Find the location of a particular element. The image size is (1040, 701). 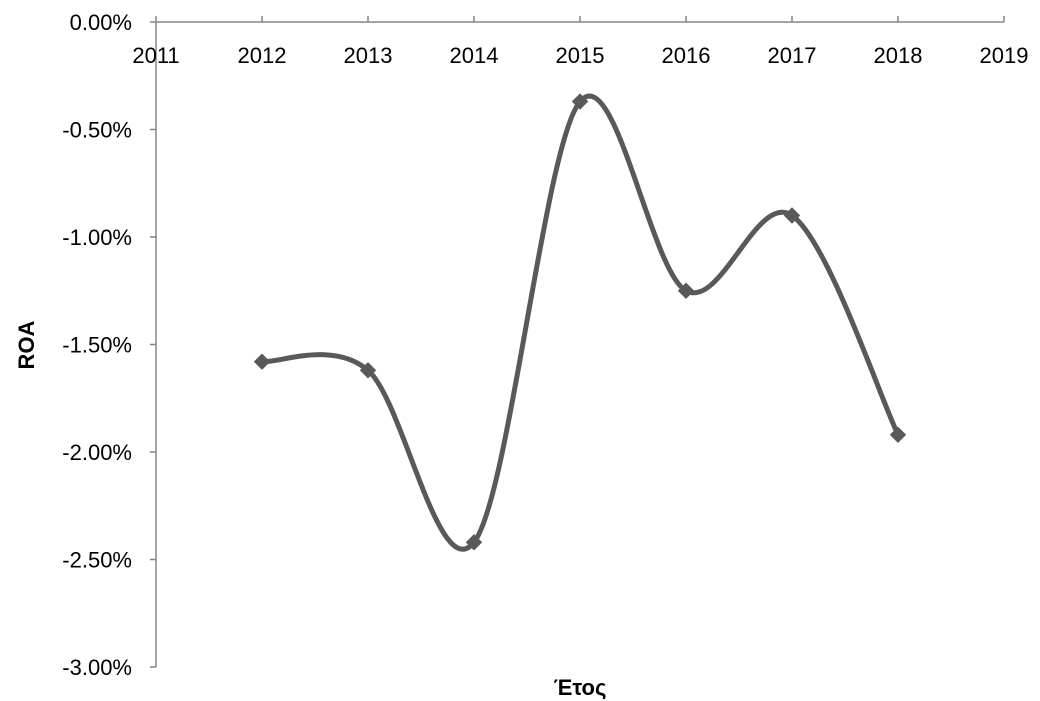

y-tick-label: -2.00% is located at coordinates (97, 452).